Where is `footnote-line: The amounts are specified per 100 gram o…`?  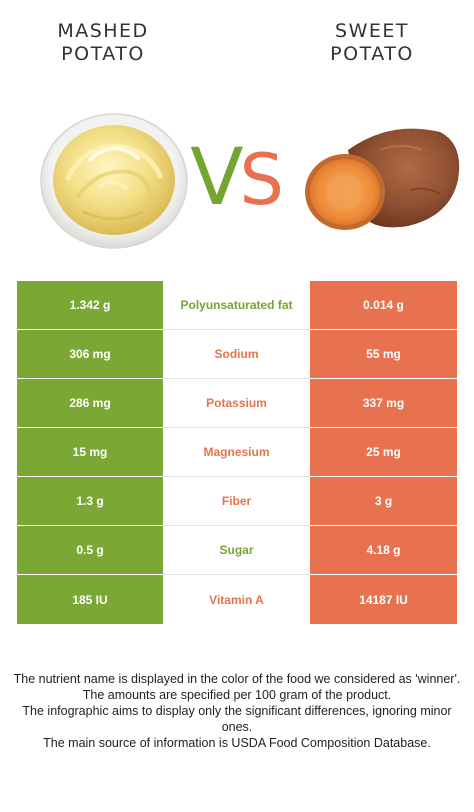
footnote-line: The amounts are specified per 100 gram o… is located at coordinates (237, 695).